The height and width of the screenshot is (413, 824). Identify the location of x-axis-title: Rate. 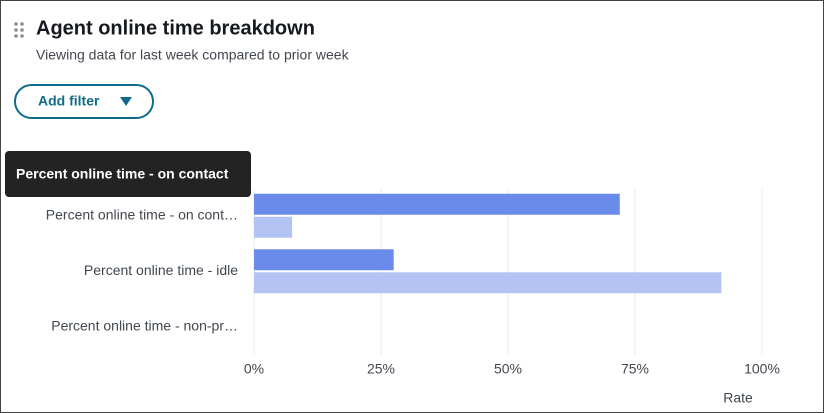
(738, 398).